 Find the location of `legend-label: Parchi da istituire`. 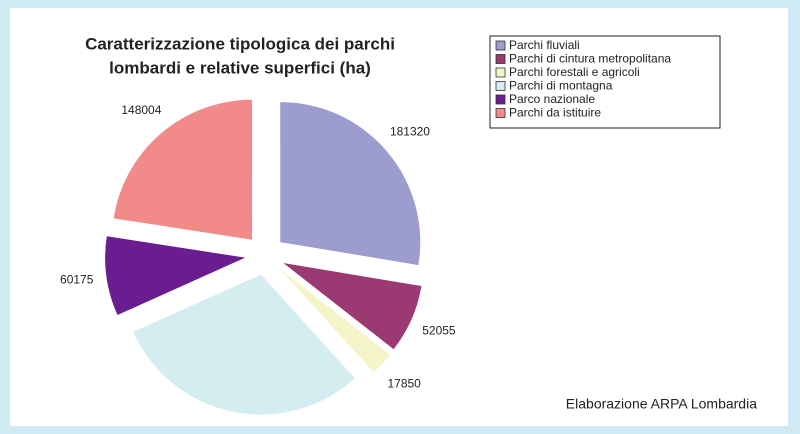

legend-label: Parchi da istituire is located at coordinates (555, 113).